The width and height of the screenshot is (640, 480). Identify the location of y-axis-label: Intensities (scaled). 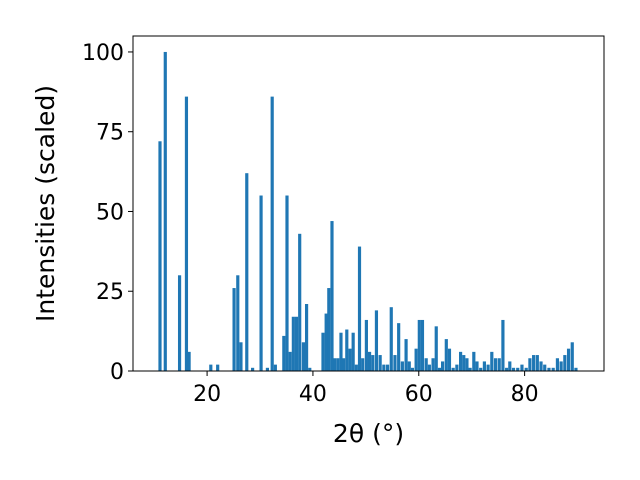
(45, 203).